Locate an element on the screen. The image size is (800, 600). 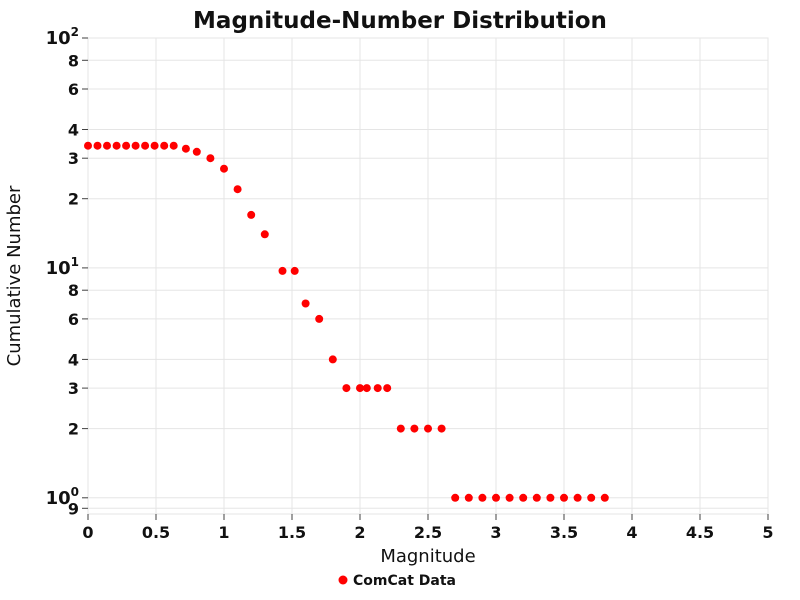
legend: ComCat Data is located at coordinates (397, 581).